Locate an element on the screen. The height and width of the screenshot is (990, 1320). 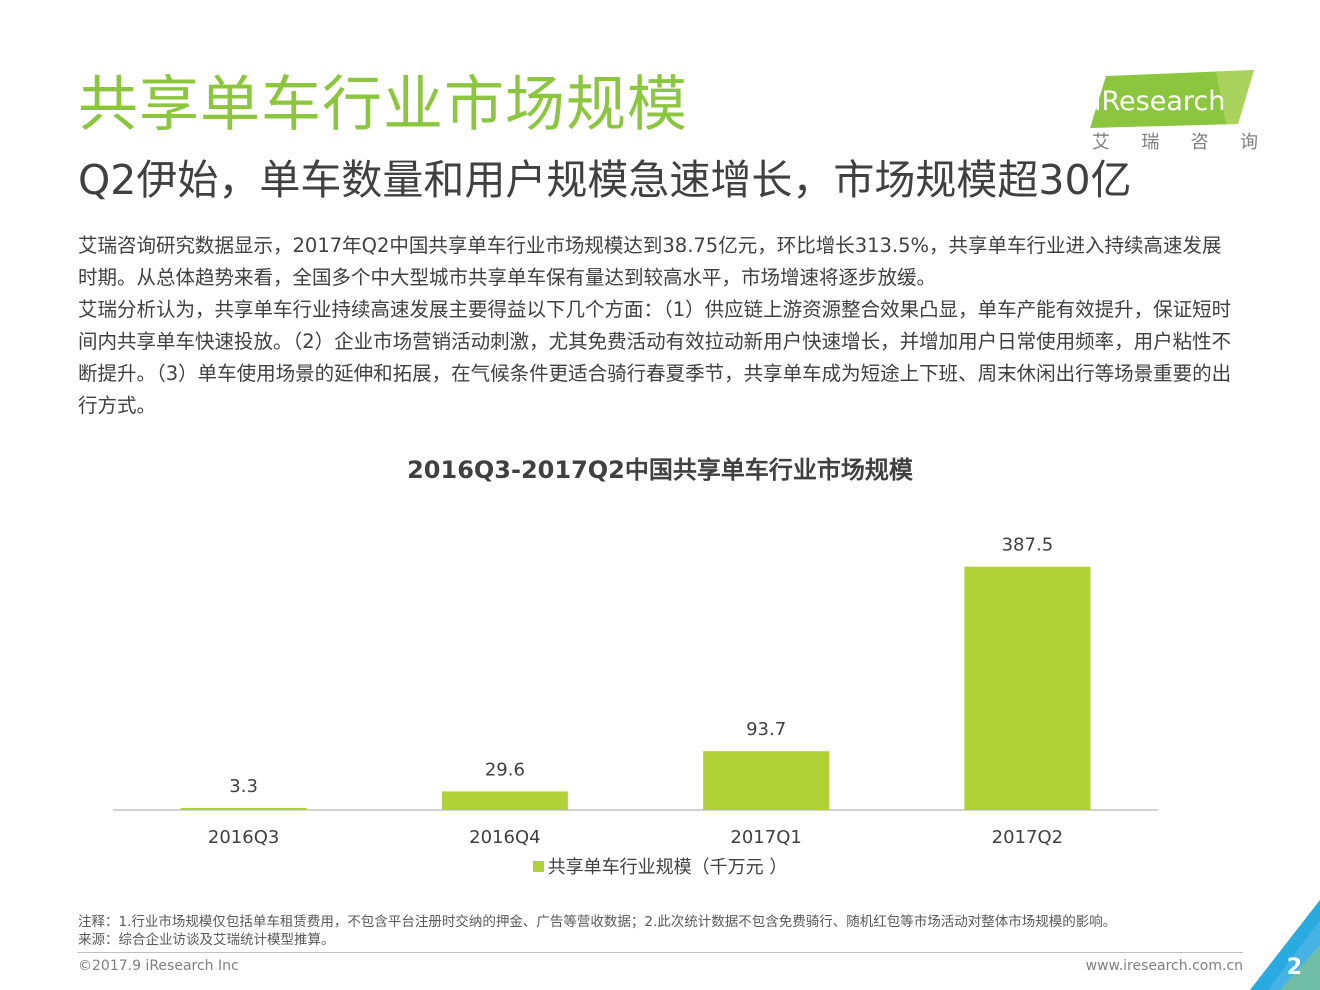
iresearch-logo: iResearch is located at coordinates (1172, 99).